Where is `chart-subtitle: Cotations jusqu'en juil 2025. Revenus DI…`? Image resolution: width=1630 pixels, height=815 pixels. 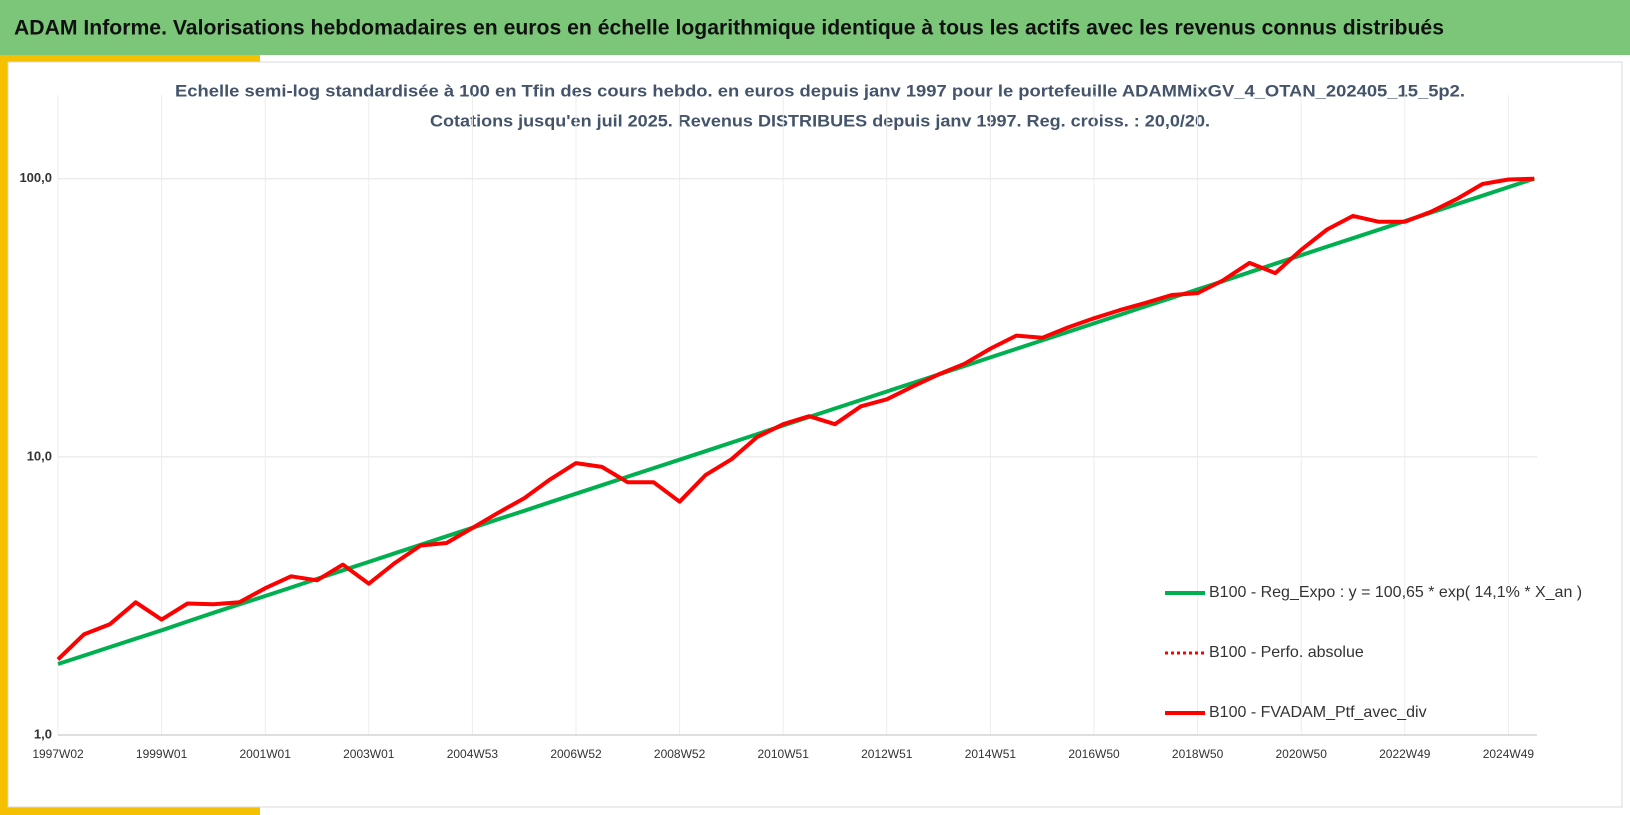
chart-subtitle: Cotations jusqu'en juil 2025. Revenus DI… is located at coordinates (820, 120).